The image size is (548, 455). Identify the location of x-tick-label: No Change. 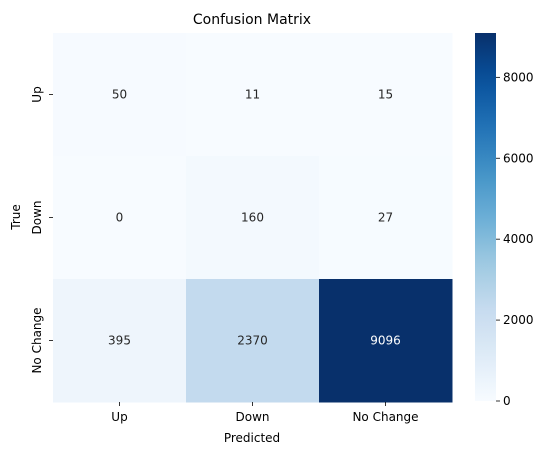
(385, 417).